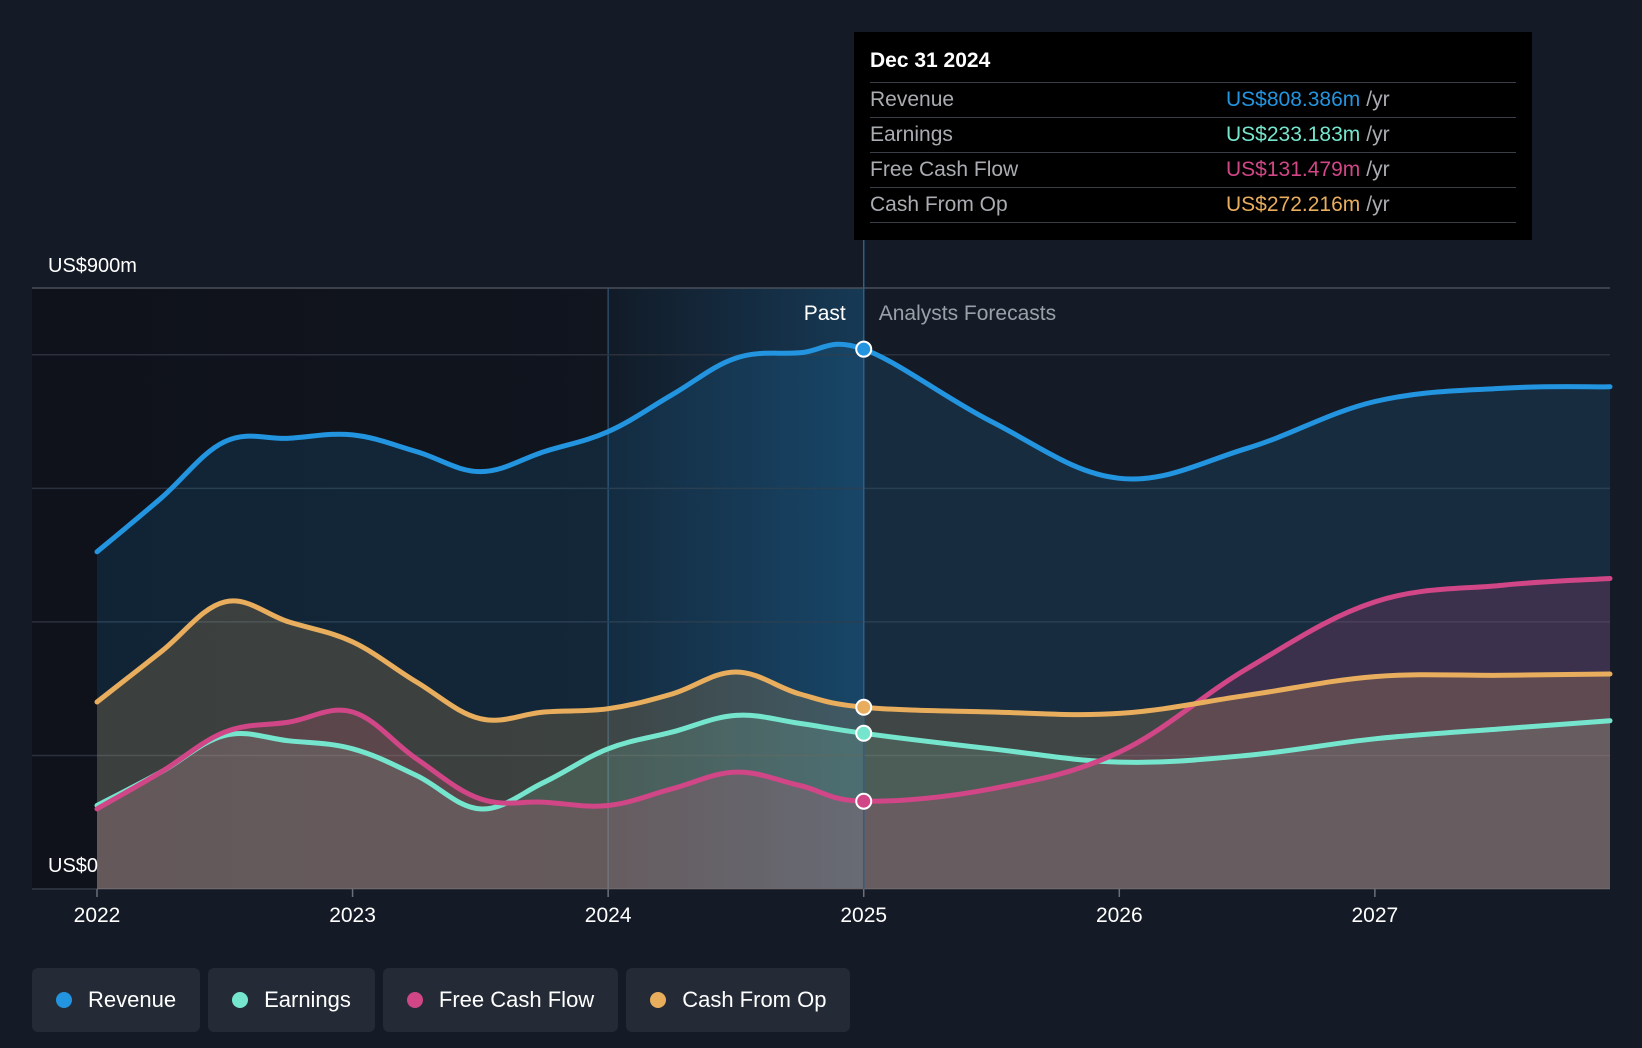  I want to click on legend-dot-cash-from-op, so click(658, 1000).